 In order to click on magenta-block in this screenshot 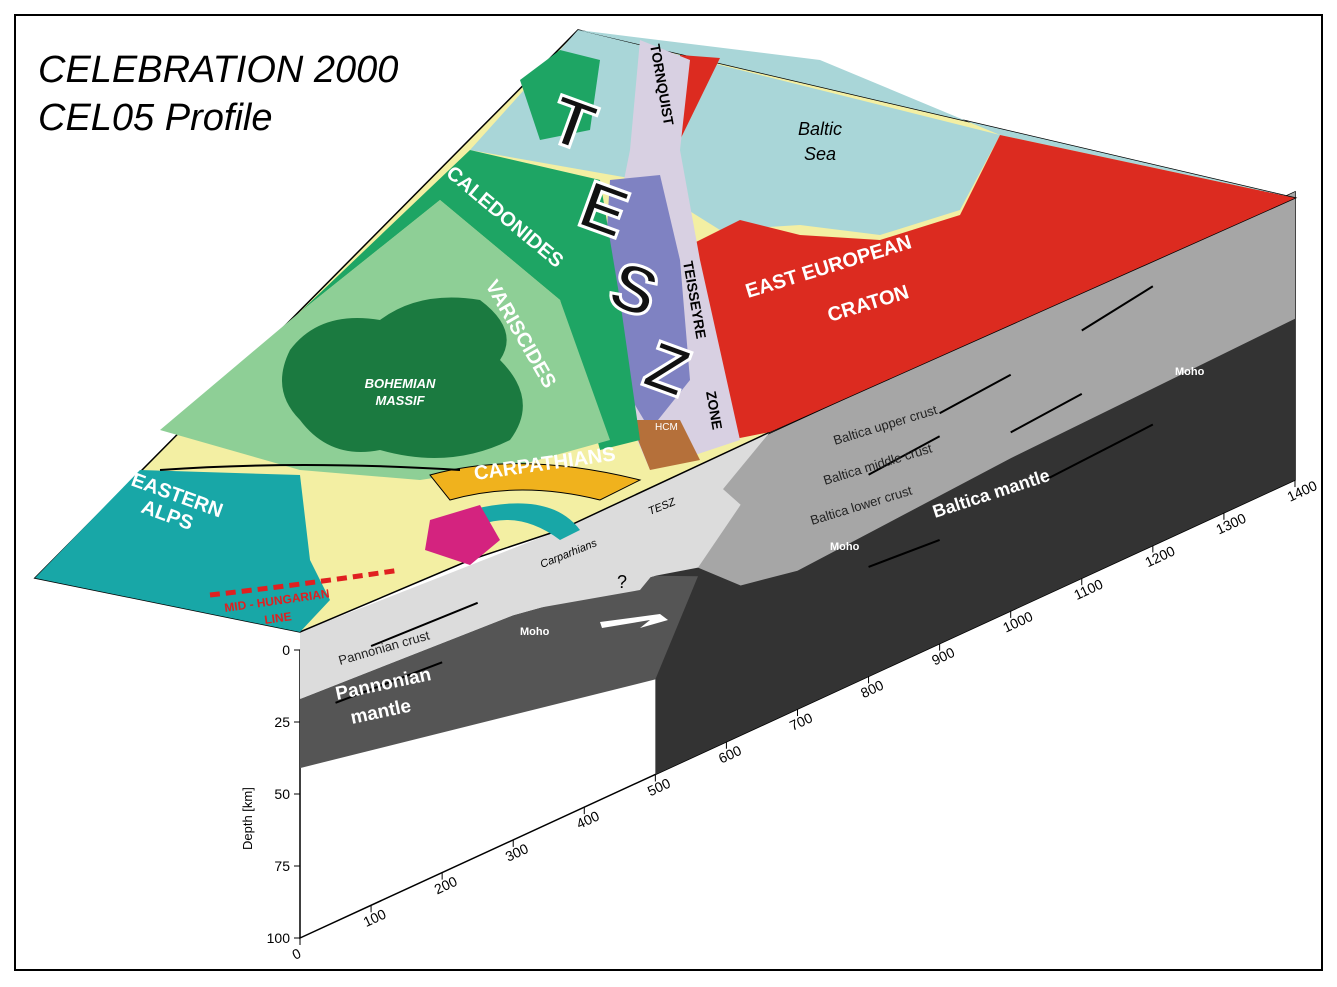, I will do `click(462, 535)`.